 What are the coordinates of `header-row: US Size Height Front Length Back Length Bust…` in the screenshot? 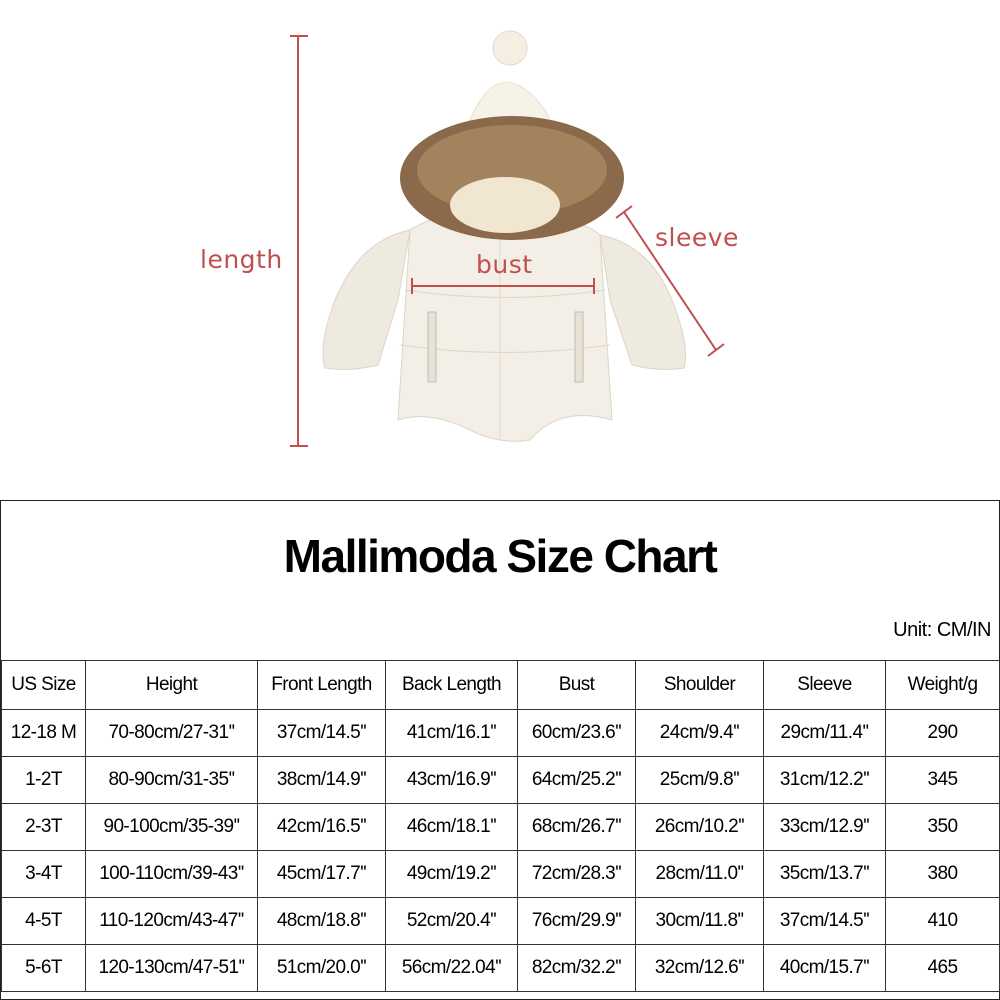 It's located at (500, 685).